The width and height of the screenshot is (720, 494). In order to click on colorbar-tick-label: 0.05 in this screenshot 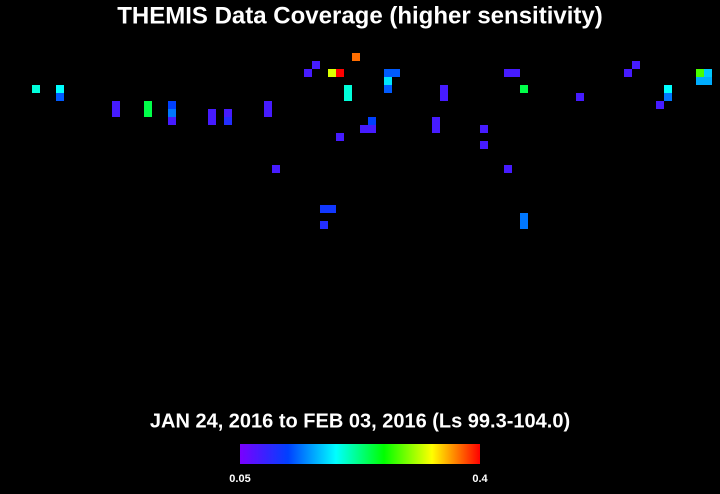, I will do `click(239, 479)`.